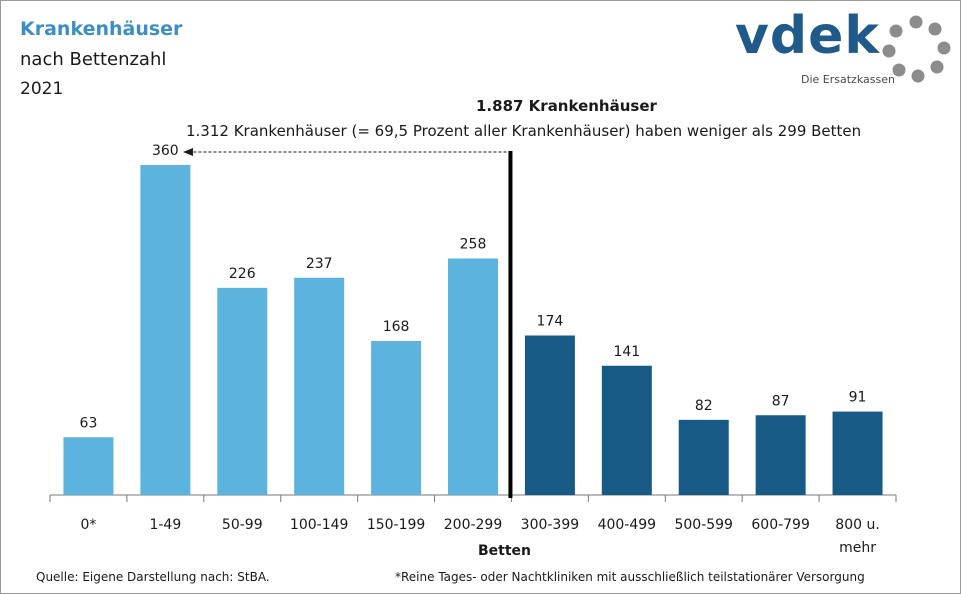 The image size is (961, 594). What do you see at coordinates (188, 152) in the screenshot?
I see `arrow-head-icon` at bounding box center [188, 152].